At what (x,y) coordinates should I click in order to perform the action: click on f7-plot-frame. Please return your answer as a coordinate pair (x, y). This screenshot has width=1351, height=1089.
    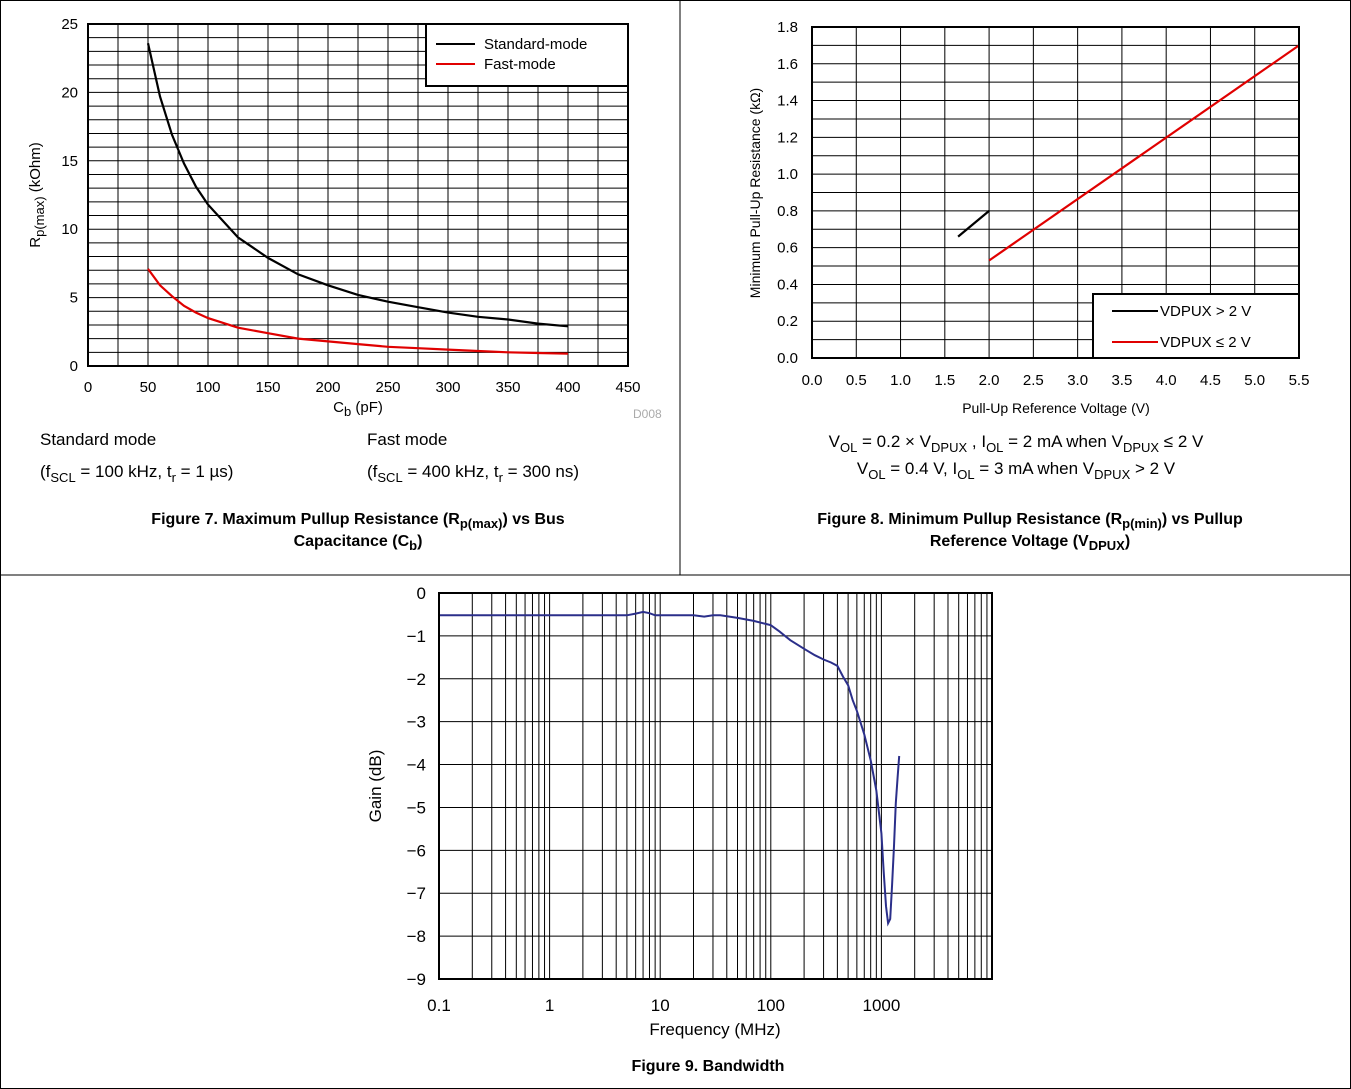
    Looking at the image, I should click on (358, 195).